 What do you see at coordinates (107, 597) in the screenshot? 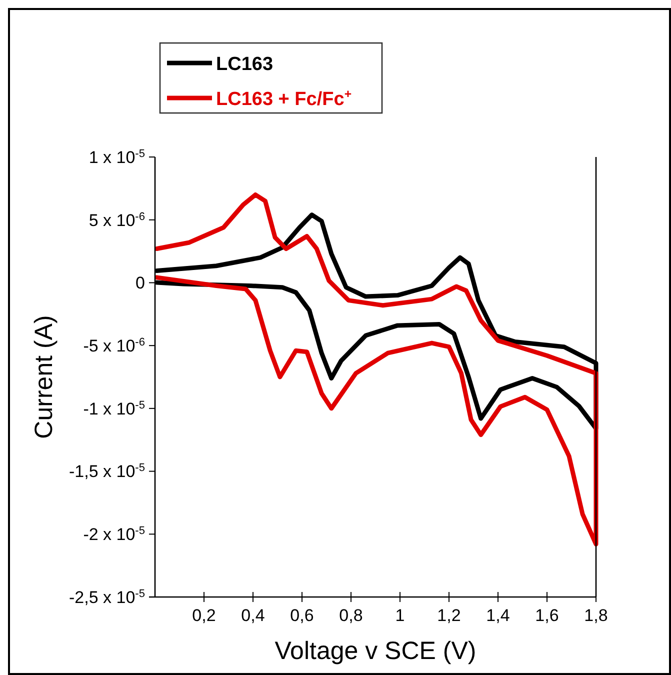
I see `y-tick-label: -2,5 x 10$^{-5}$` at bounding box center [107, 597].